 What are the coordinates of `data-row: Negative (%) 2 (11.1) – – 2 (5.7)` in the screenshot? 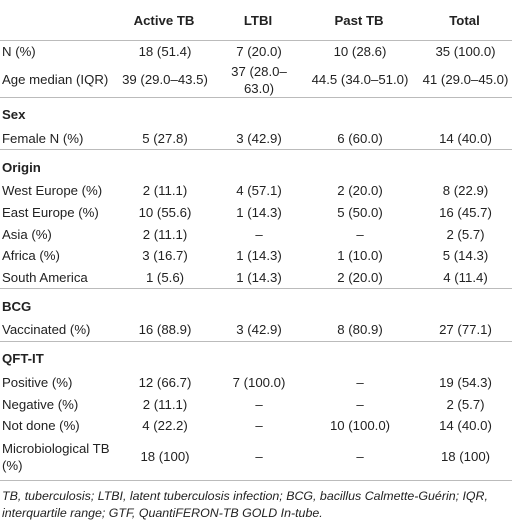 It's located at (256, 404).